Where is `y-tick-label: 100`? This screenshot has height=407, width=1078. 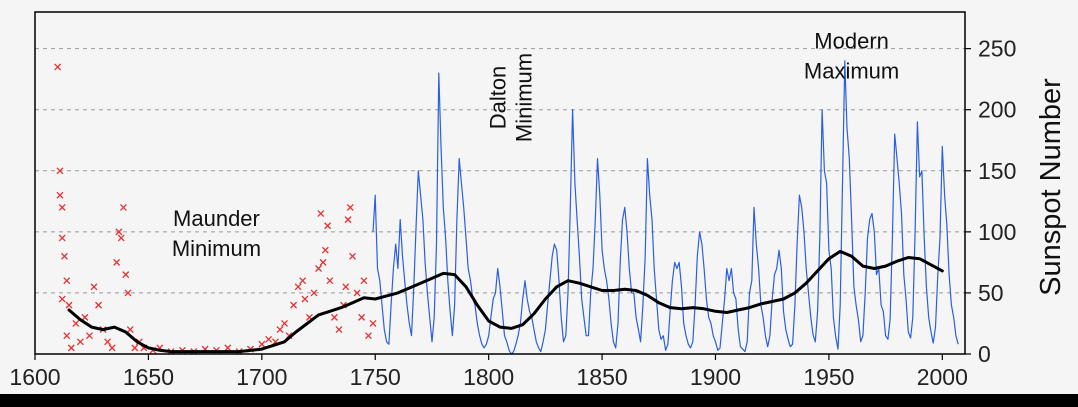 y-tick-label: 100 is located at coordinates (997, 232).